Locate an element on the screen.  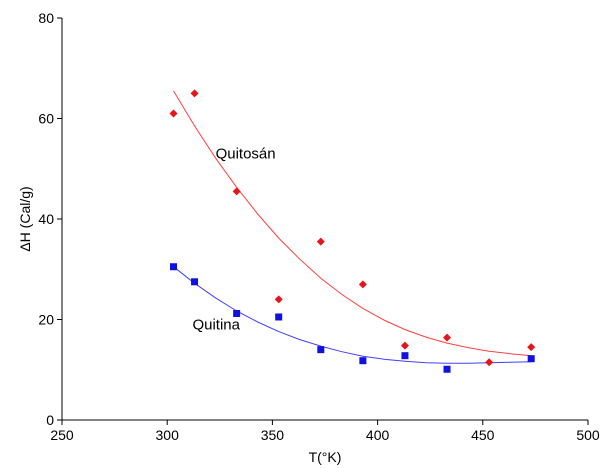
x-tick-label: 300 is located at coordinates (168, 435).